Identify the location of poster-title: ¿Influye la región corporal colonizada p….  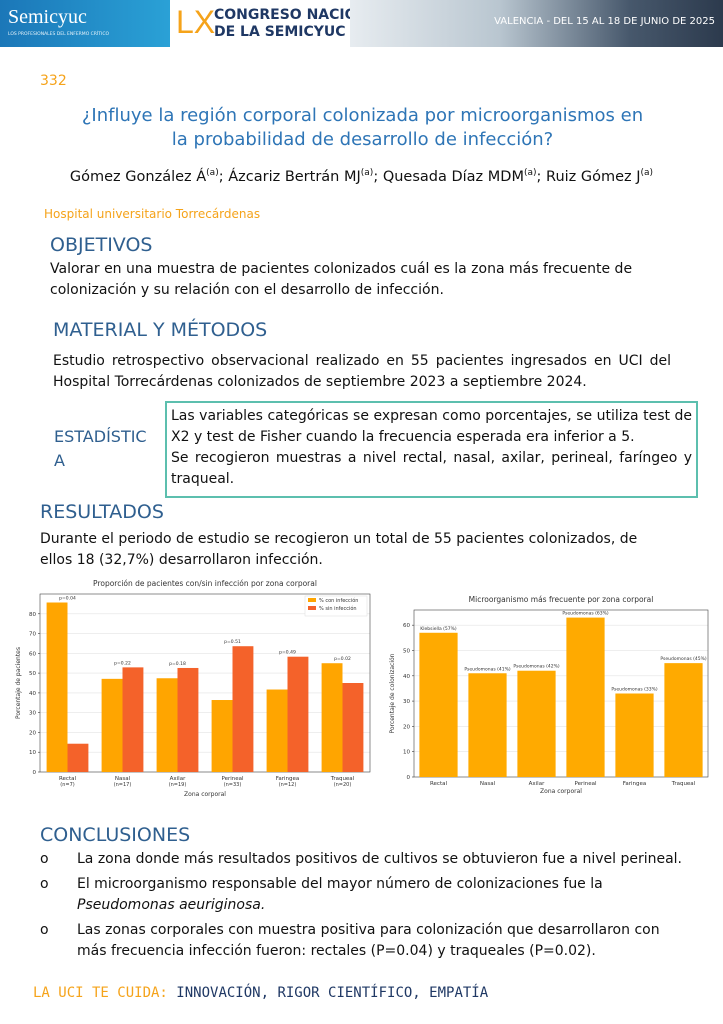
(362, 127).